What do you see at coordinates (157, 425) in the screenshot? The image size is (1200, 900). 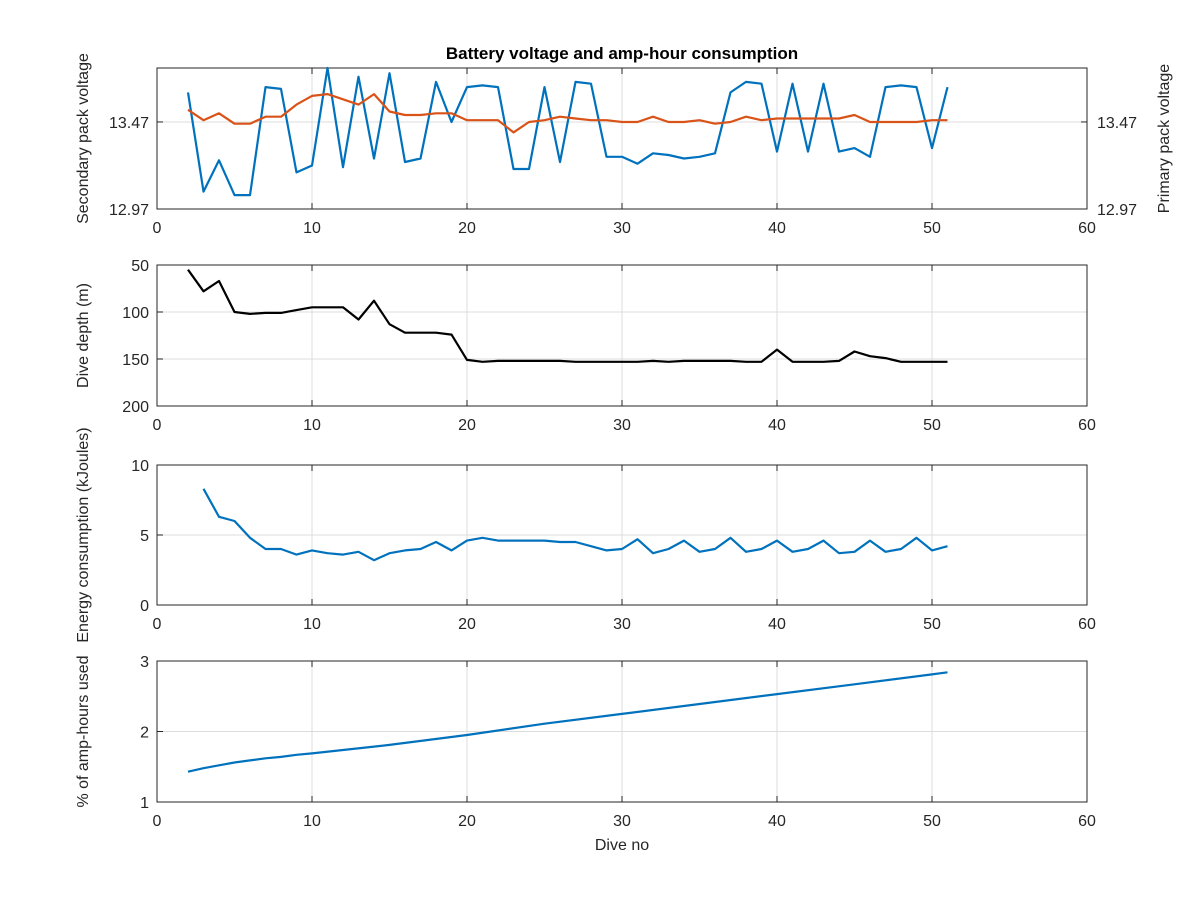 I see `dive-depth-xtick-label: 0` at bounding box center [157, 425].